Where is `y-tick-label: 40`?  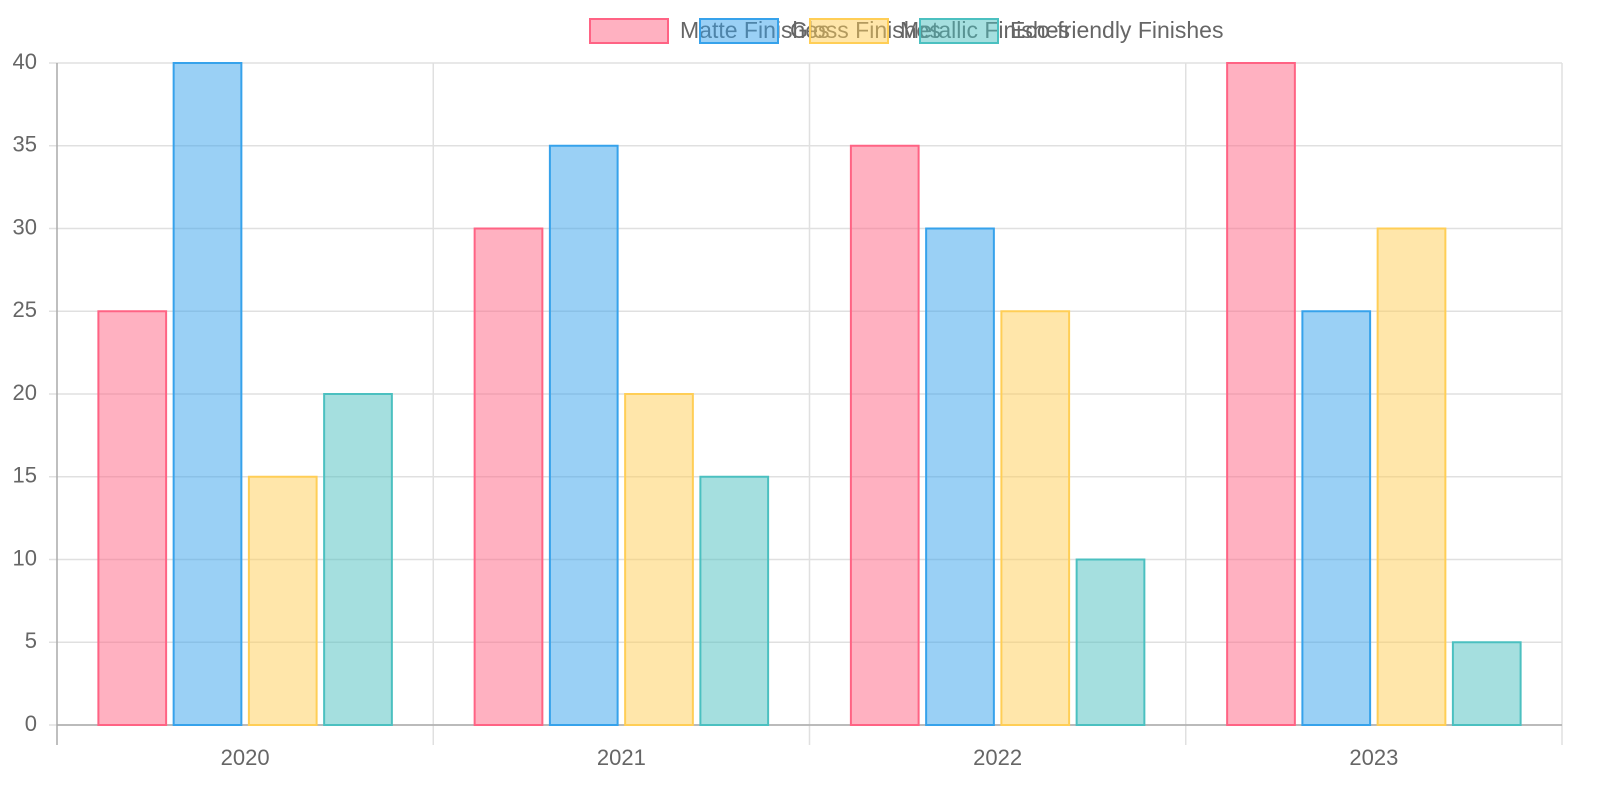
y-tick-label: 40 is located at coordinates (25, 61).